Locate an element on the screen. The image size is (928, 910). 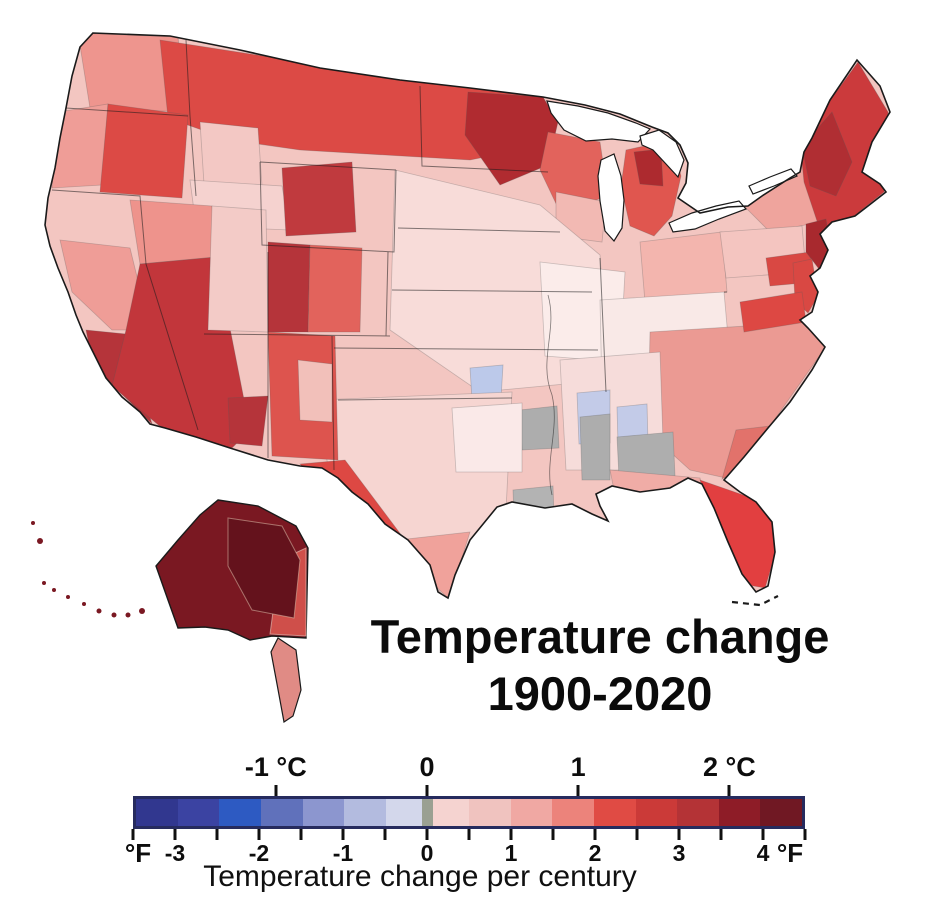
map-title: Temperature change 1900-2020 is located at coordinates (594, 665).